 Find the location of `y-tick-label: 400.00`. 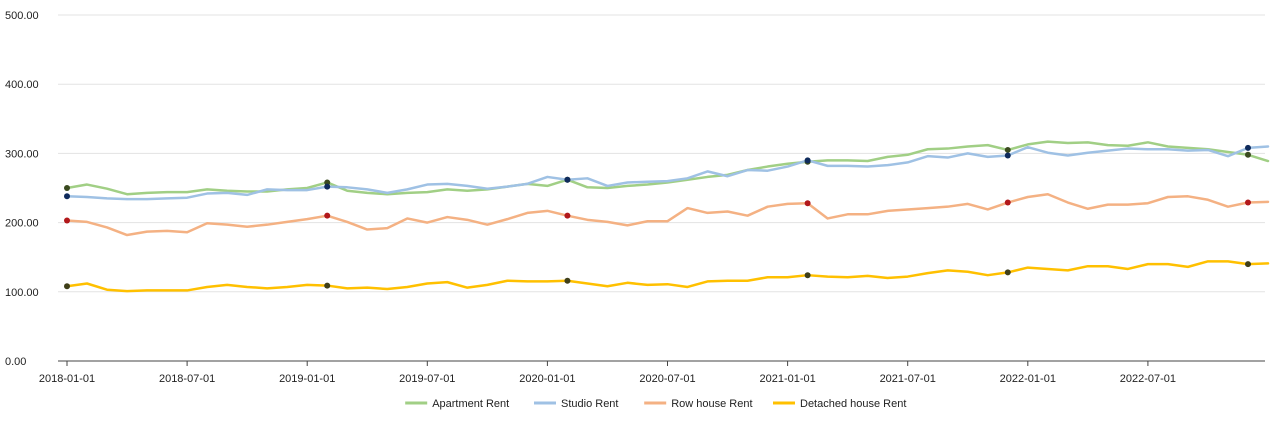

y-tick-label: 400.00 is located at coordinates (22, 85).